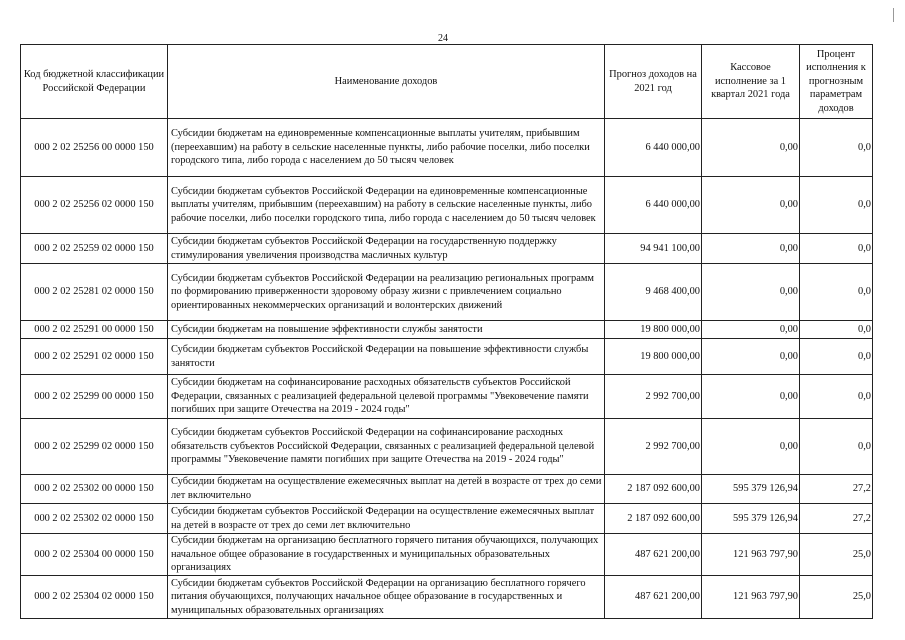 The width and height of the screenshot is (905, 640). Describe the element at coordinates (94, 248) in the screenshot. I see `cell-code: 000 2 02 25259 02 0000 150` at that location.